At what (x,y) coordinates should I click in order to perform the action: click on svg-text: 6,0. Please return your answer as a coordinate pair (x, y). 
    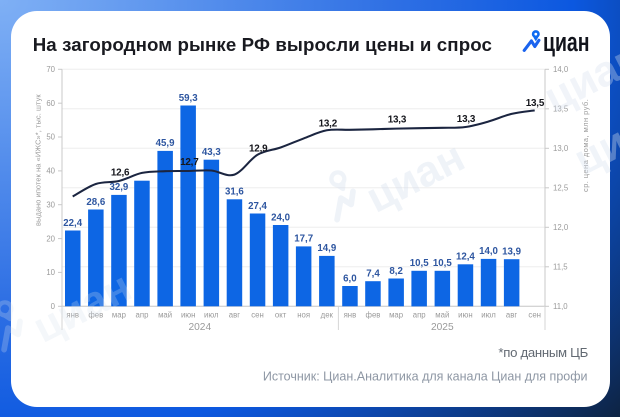
    Looking at the image, I should click on (349, 278).